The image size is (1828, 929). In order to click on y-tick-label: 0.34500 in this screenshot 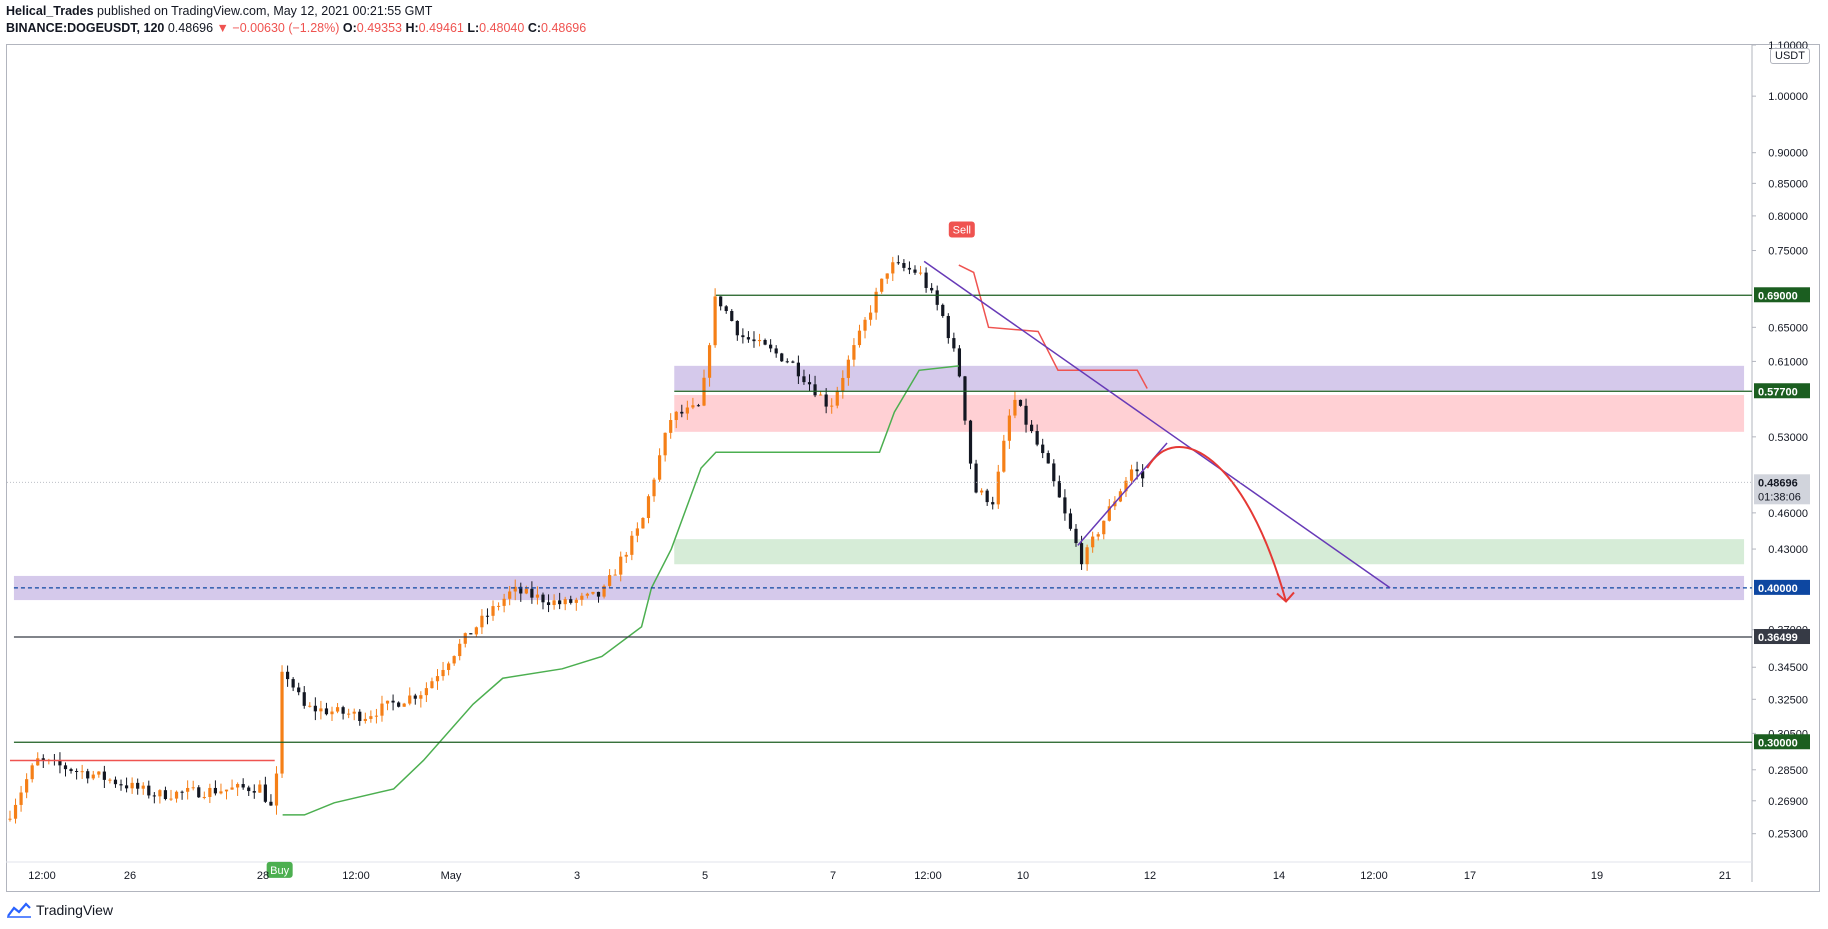, I will do `click(1788, 668)`.